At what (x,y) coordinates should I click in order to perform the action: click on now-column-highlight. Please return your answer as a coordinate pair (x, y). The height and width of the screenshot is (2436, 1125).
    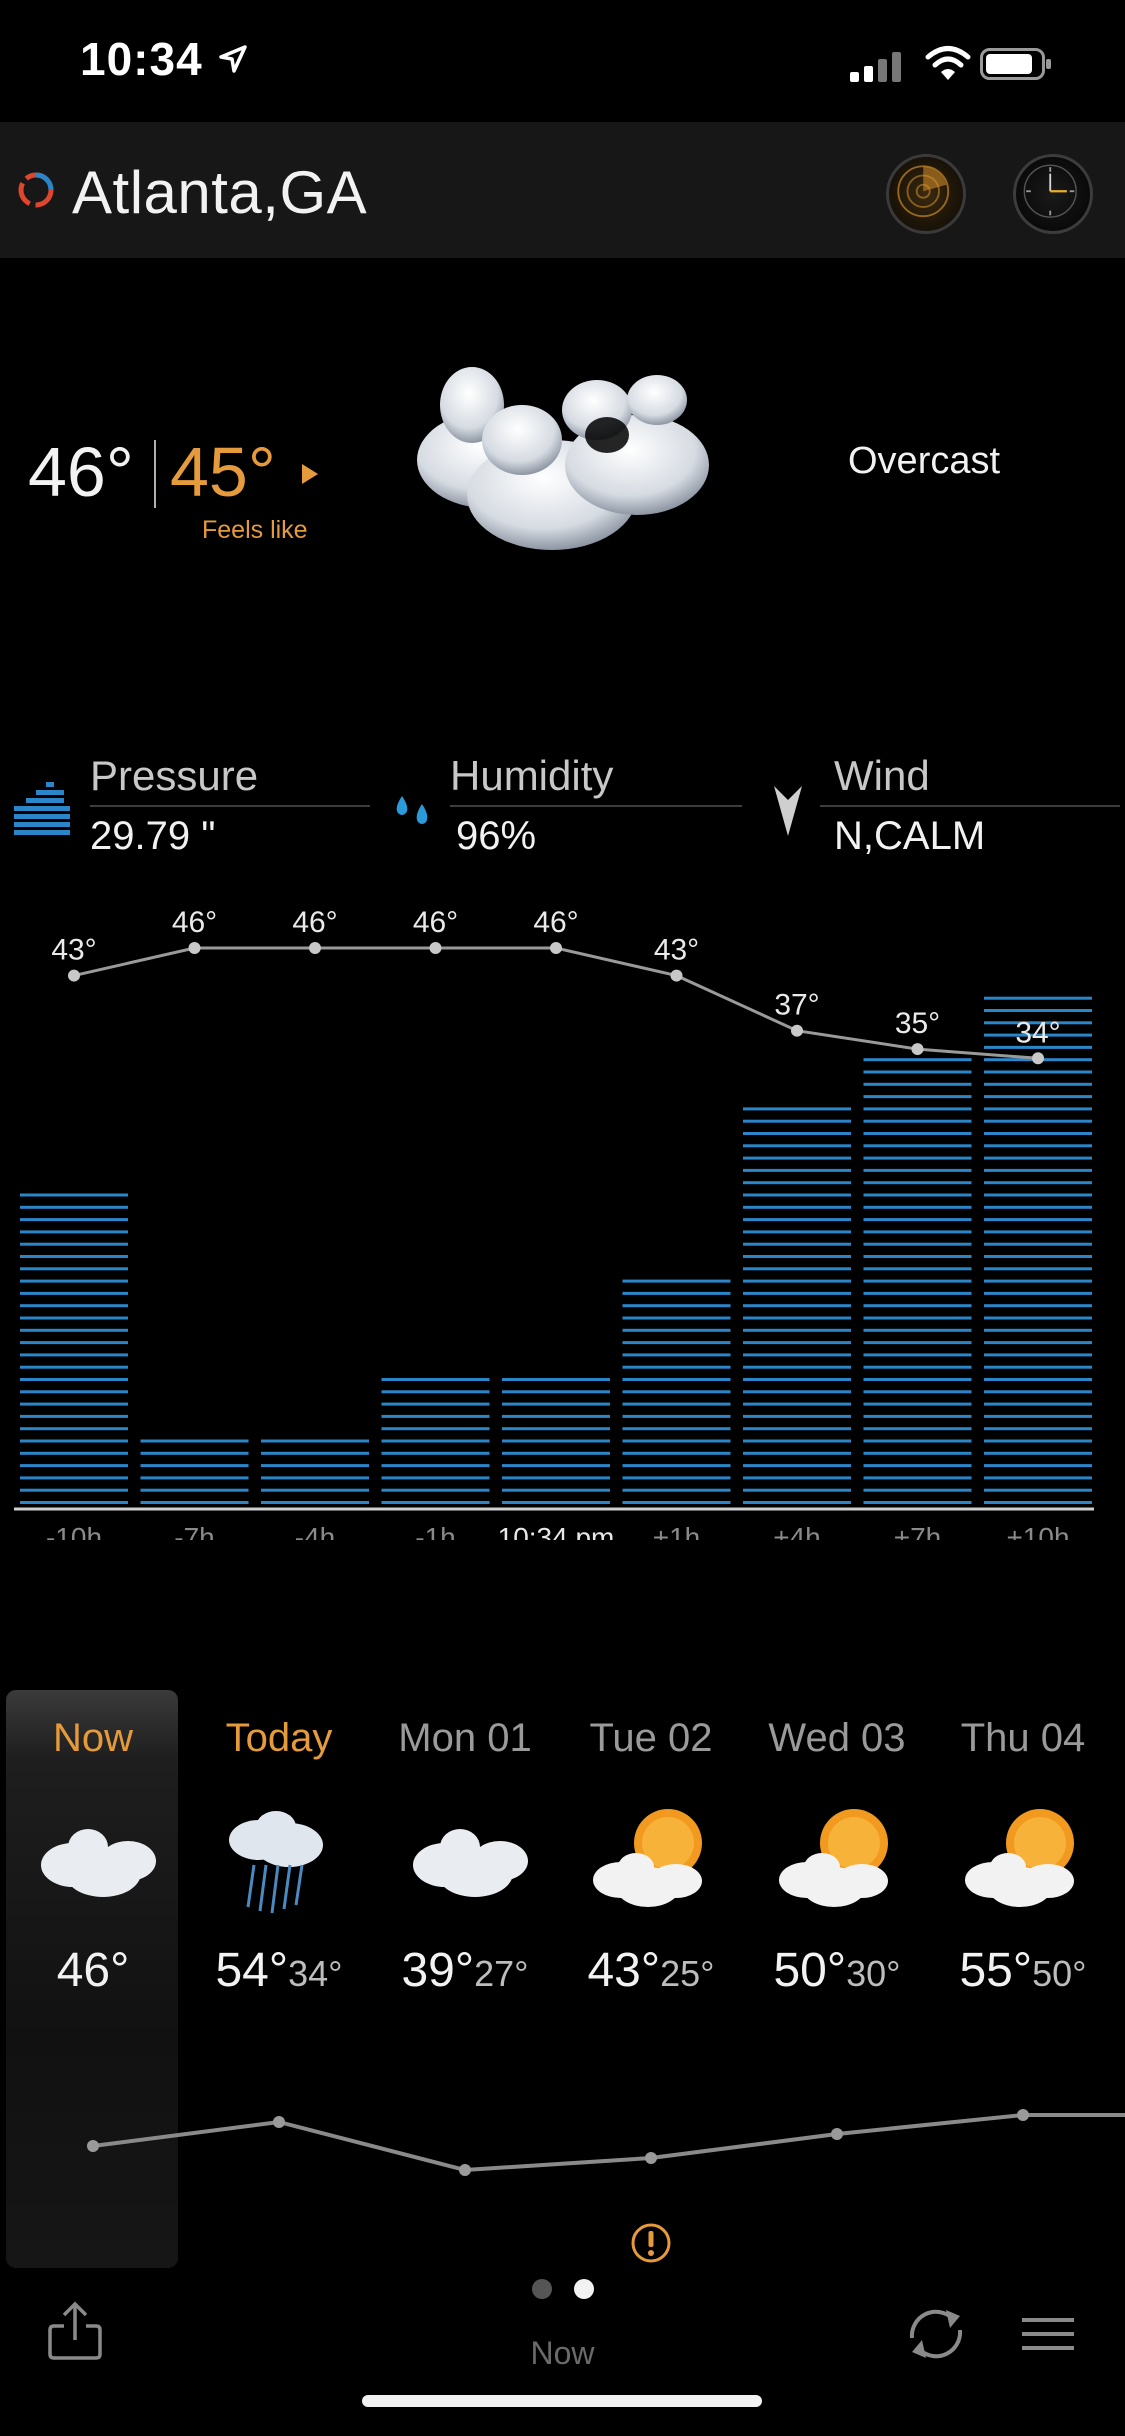
    Looking at the image, I should click on (92, 1979).